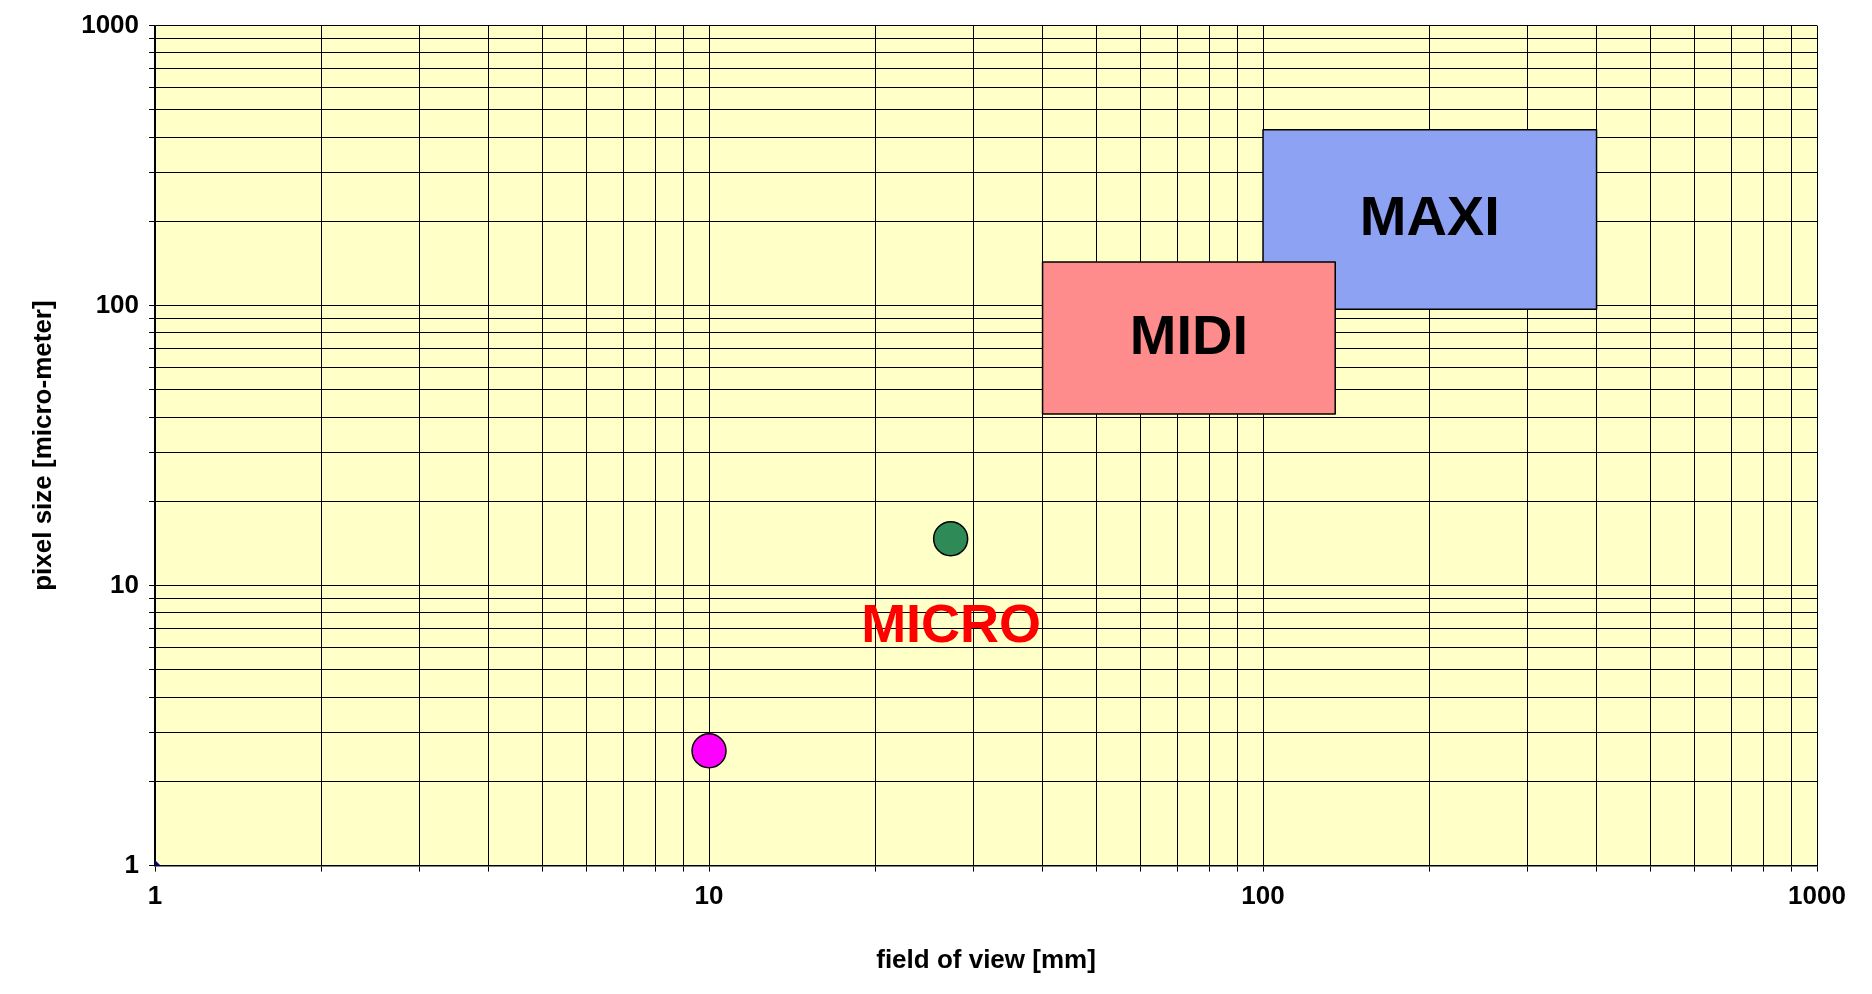 Image resolution: width=1872 pixels, height=994 pixels. Describe the element at coordinates (1817, 895) in the screenshot. I see `x-tick-label: 1000` at that location.